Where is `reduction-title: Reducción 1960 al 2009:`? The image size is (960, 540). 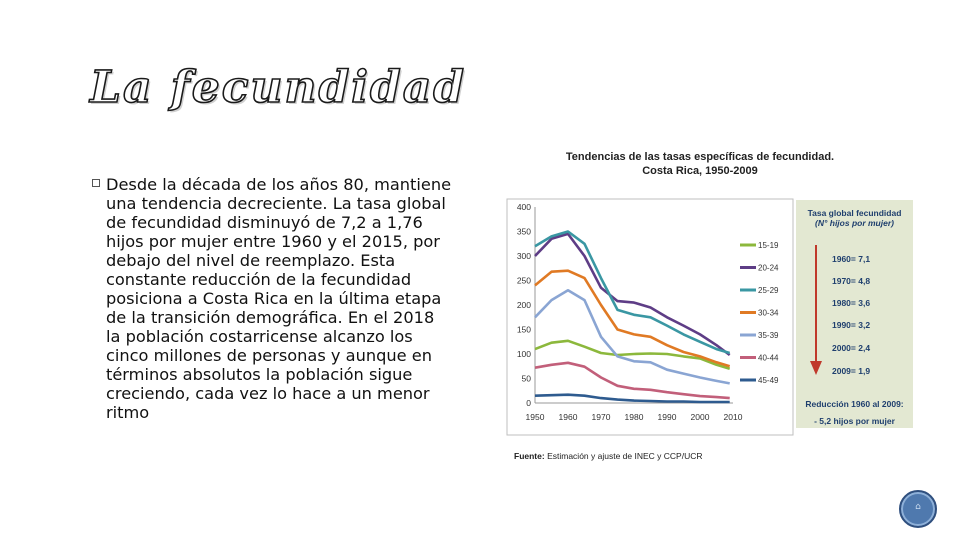
reduction-title: Reducción 1960 al 2009: is located at coordinates (854, 404).